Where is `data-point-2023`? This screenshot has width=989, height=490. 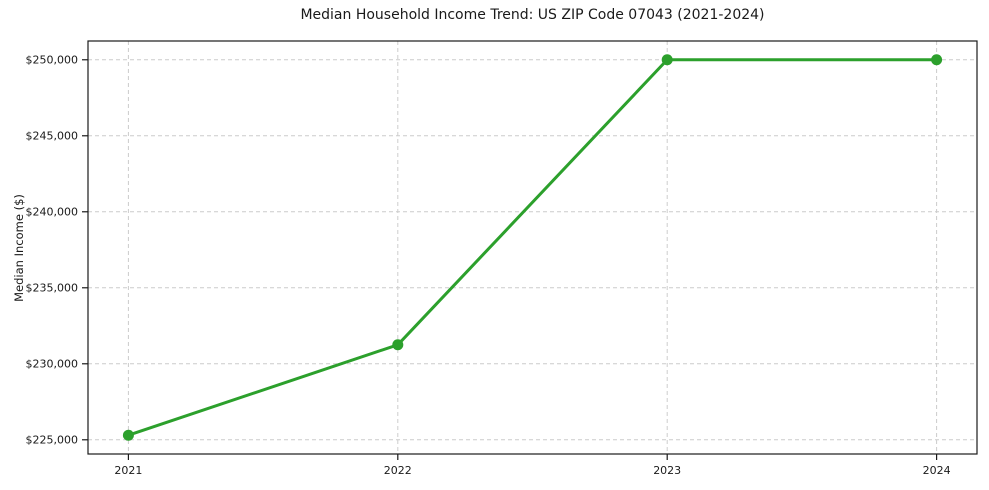 data-point-2023 is located at coordinates (667, 60).